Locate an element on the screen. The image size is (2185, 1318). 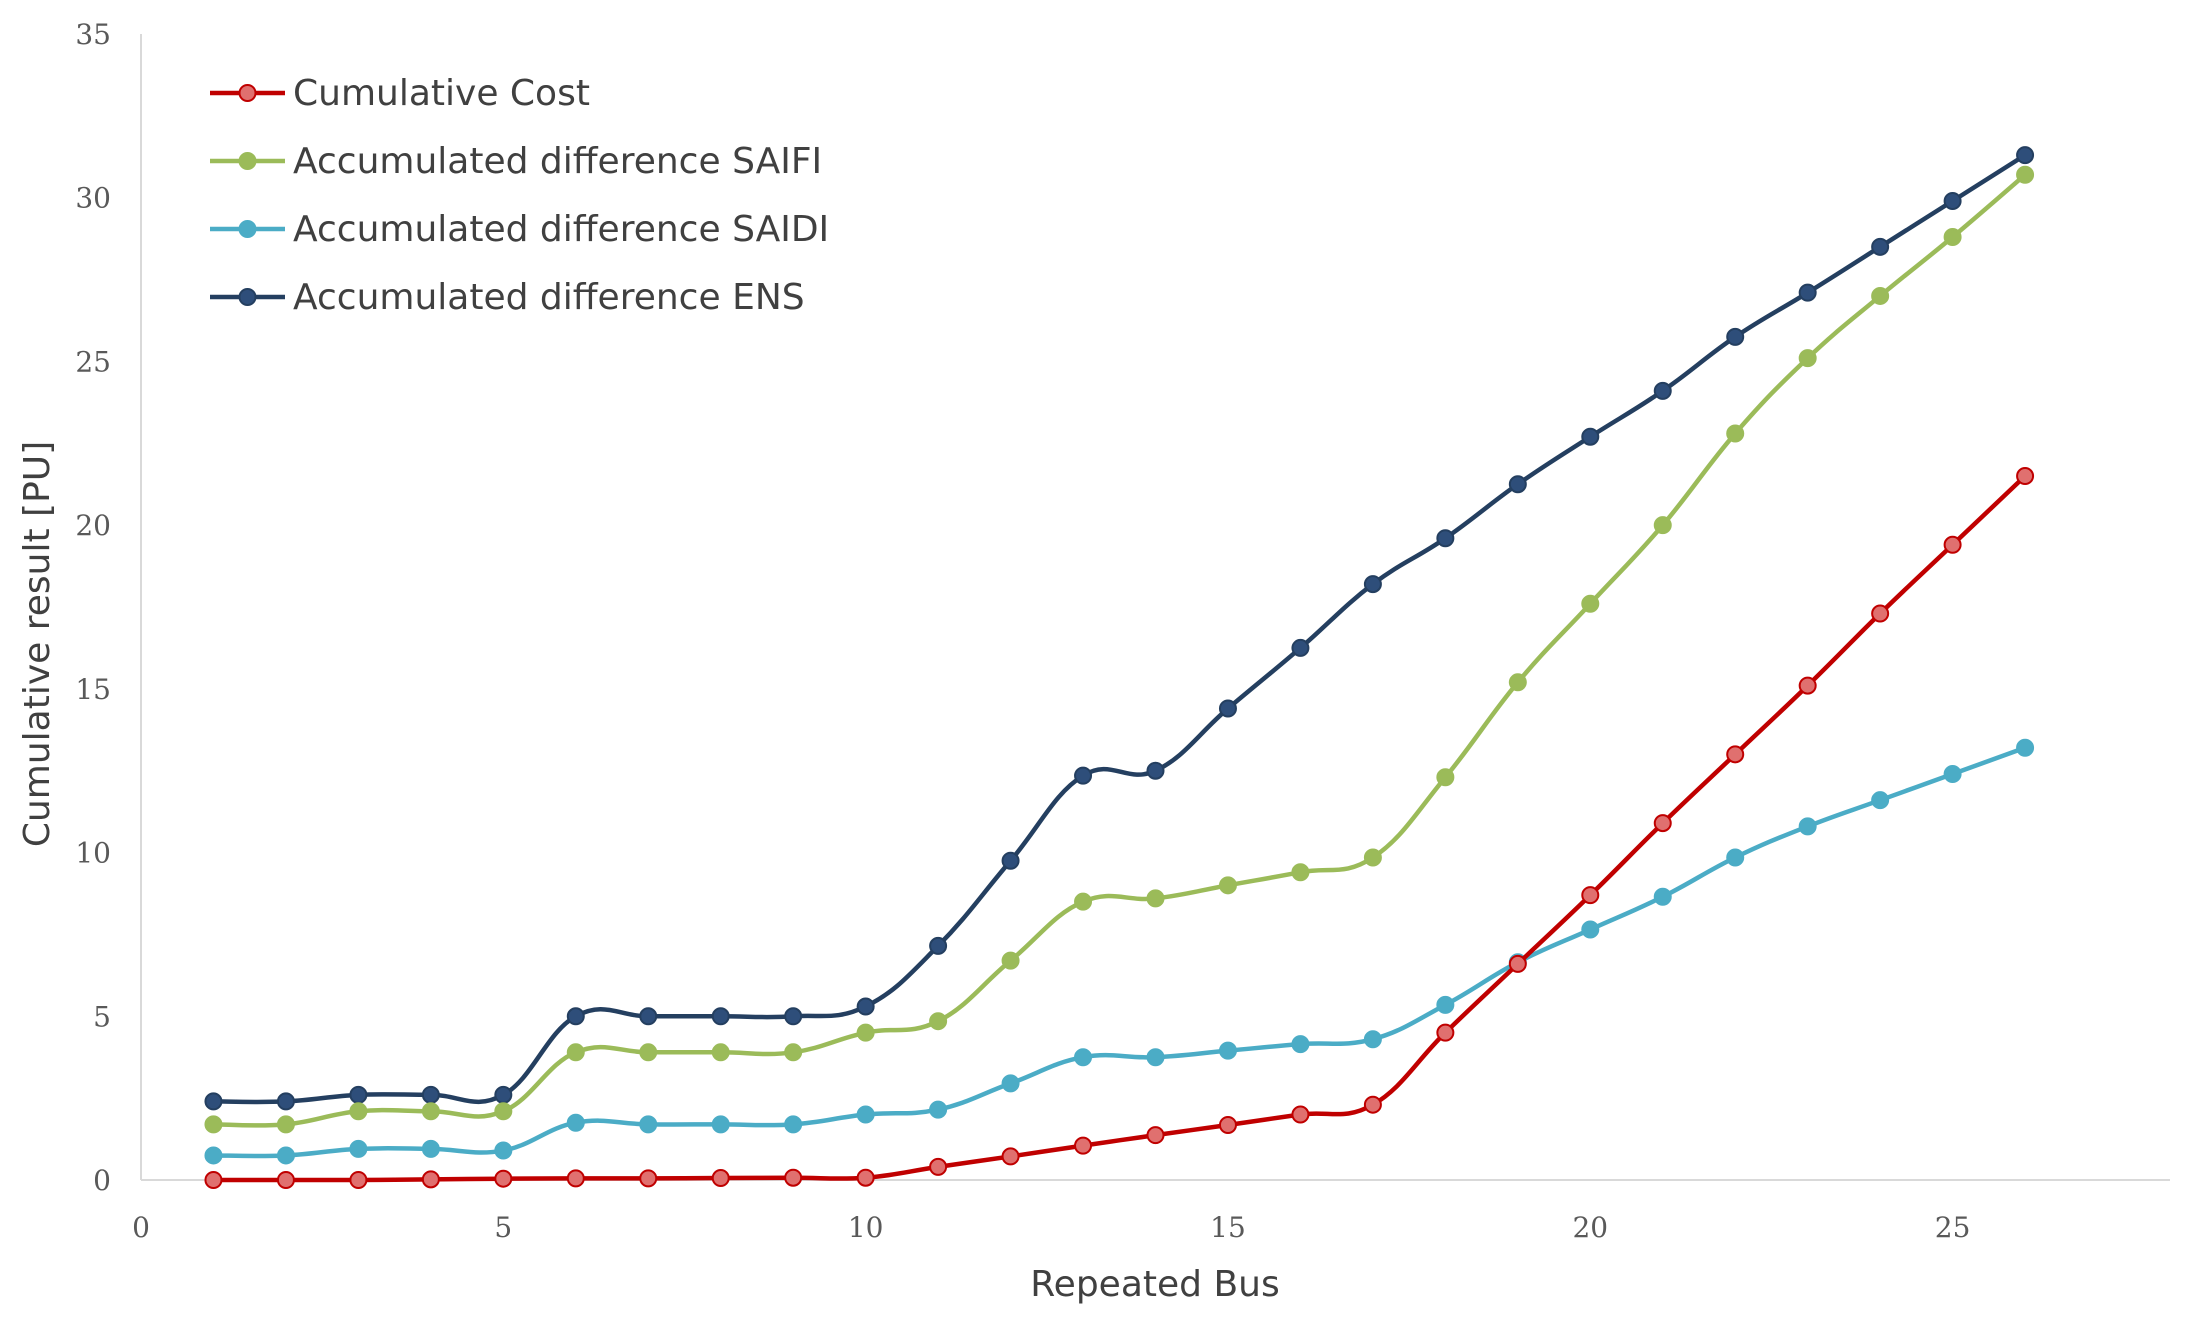
y-tick-label: 10 is located at coordinates (93, 853).